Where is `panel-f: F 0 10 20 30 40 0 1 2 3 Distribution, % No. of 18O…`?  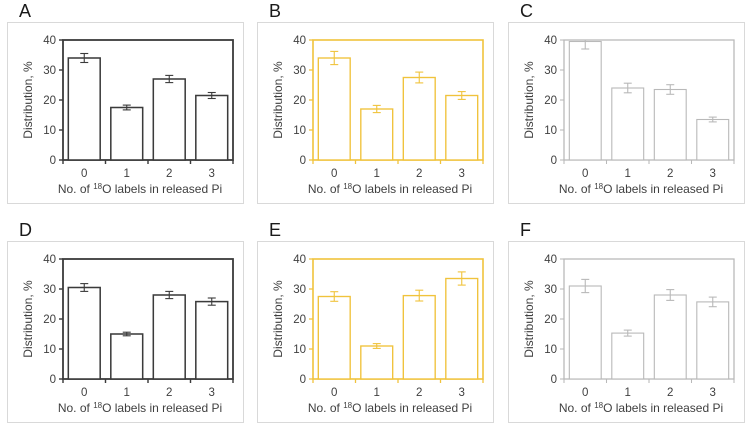 panel-f: F 0 10 20 30 40 0 1 2 3 Distribution, % No. of 18O… is located at coordinates (627, 321).